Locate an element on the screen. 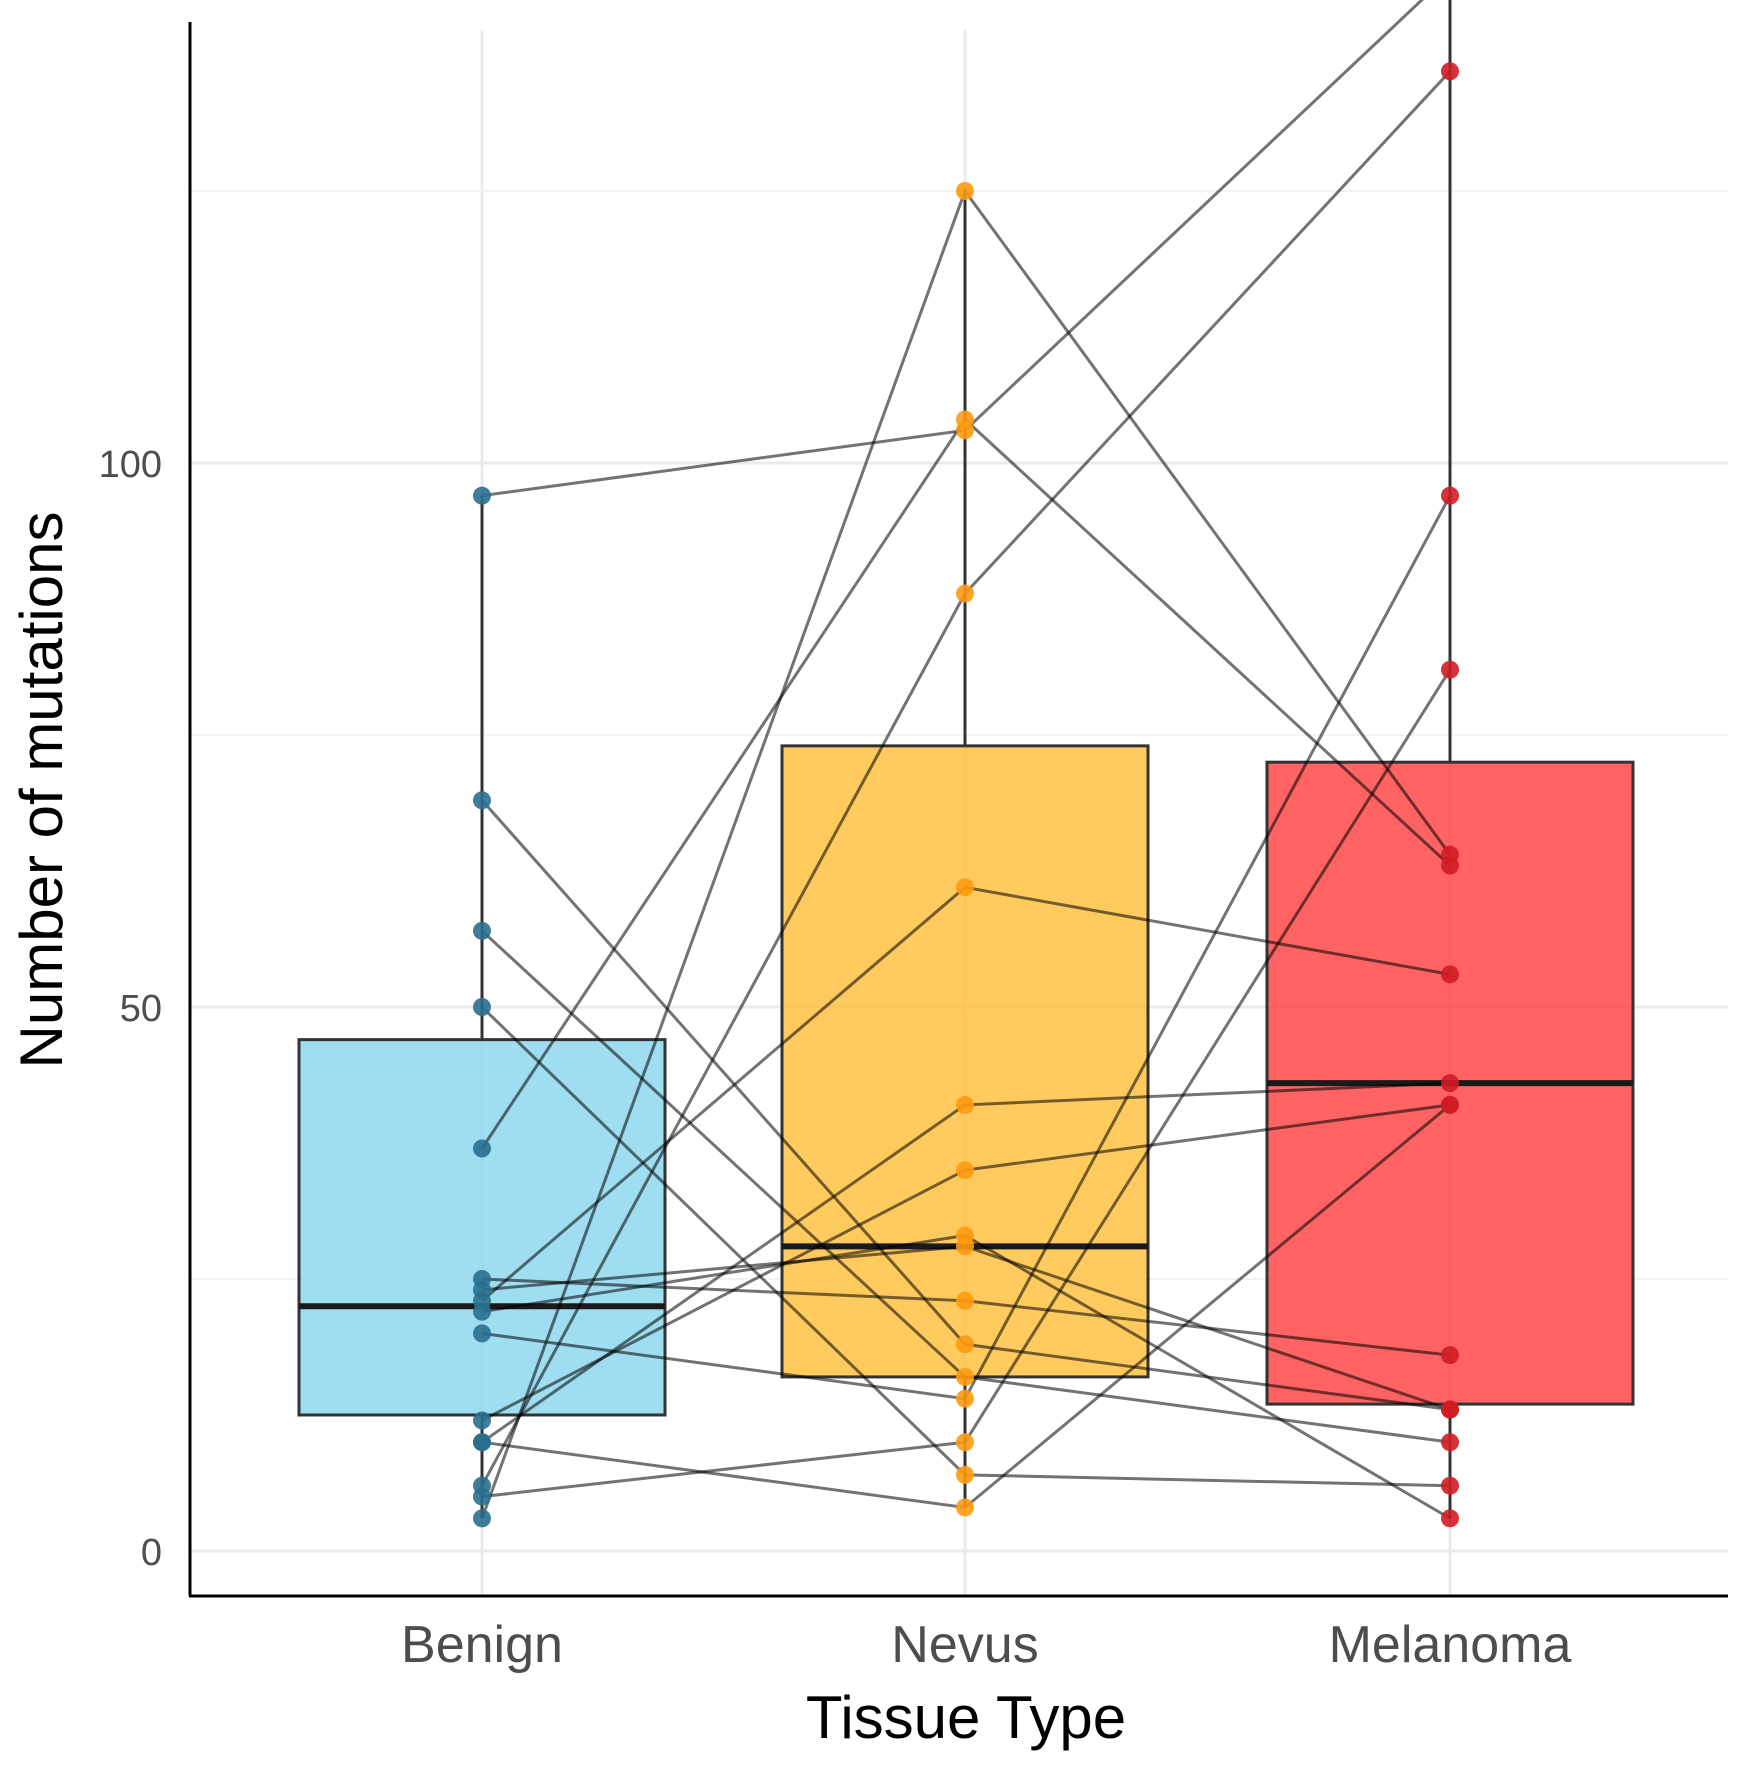  box-nevus is located at coordinates (965, 1061).